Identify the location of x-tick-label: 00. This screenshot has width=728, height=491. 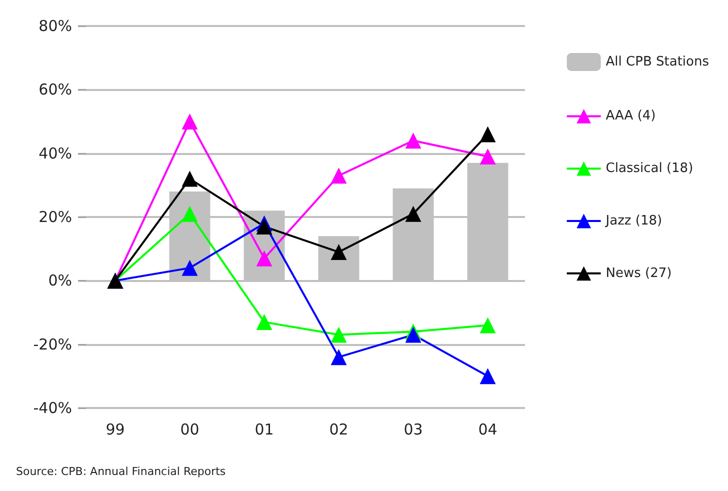
(190, 429).